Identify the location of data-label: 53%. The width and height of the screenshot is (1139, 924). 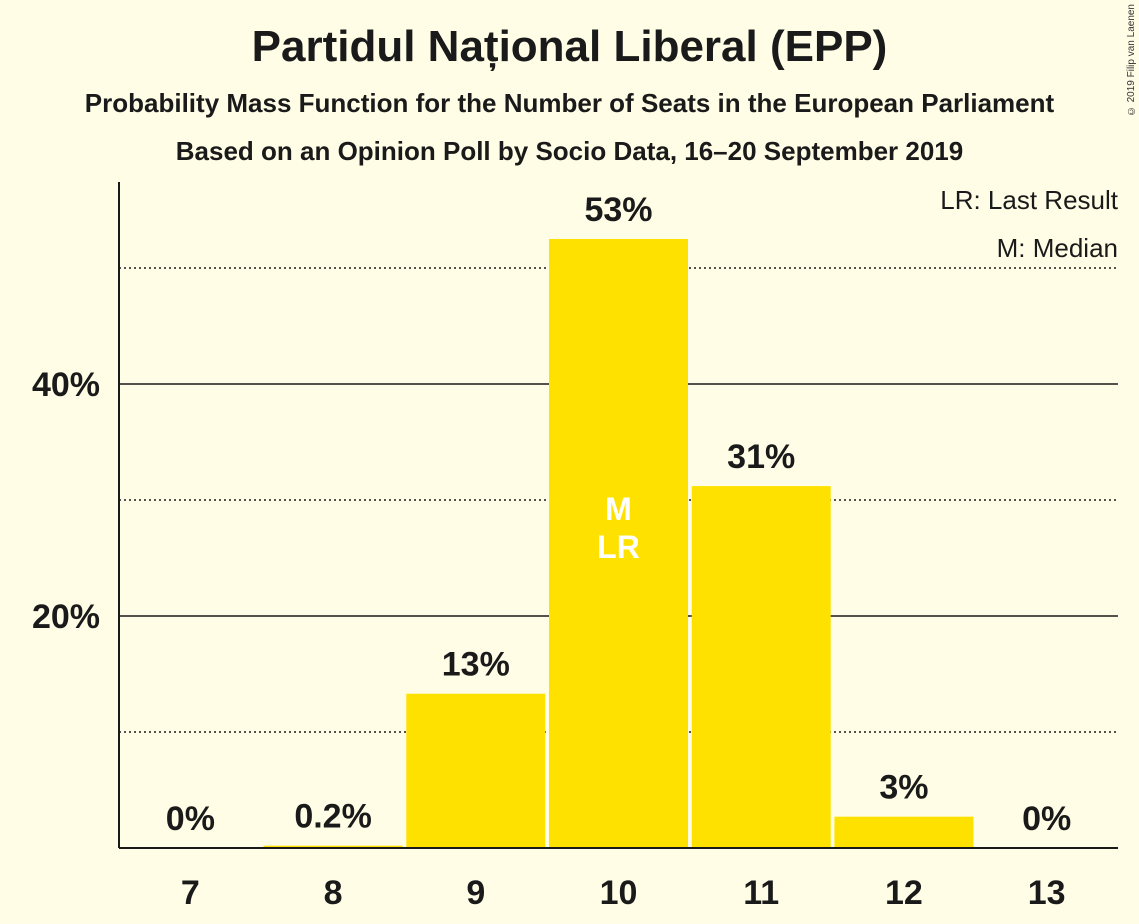
(618, 210).